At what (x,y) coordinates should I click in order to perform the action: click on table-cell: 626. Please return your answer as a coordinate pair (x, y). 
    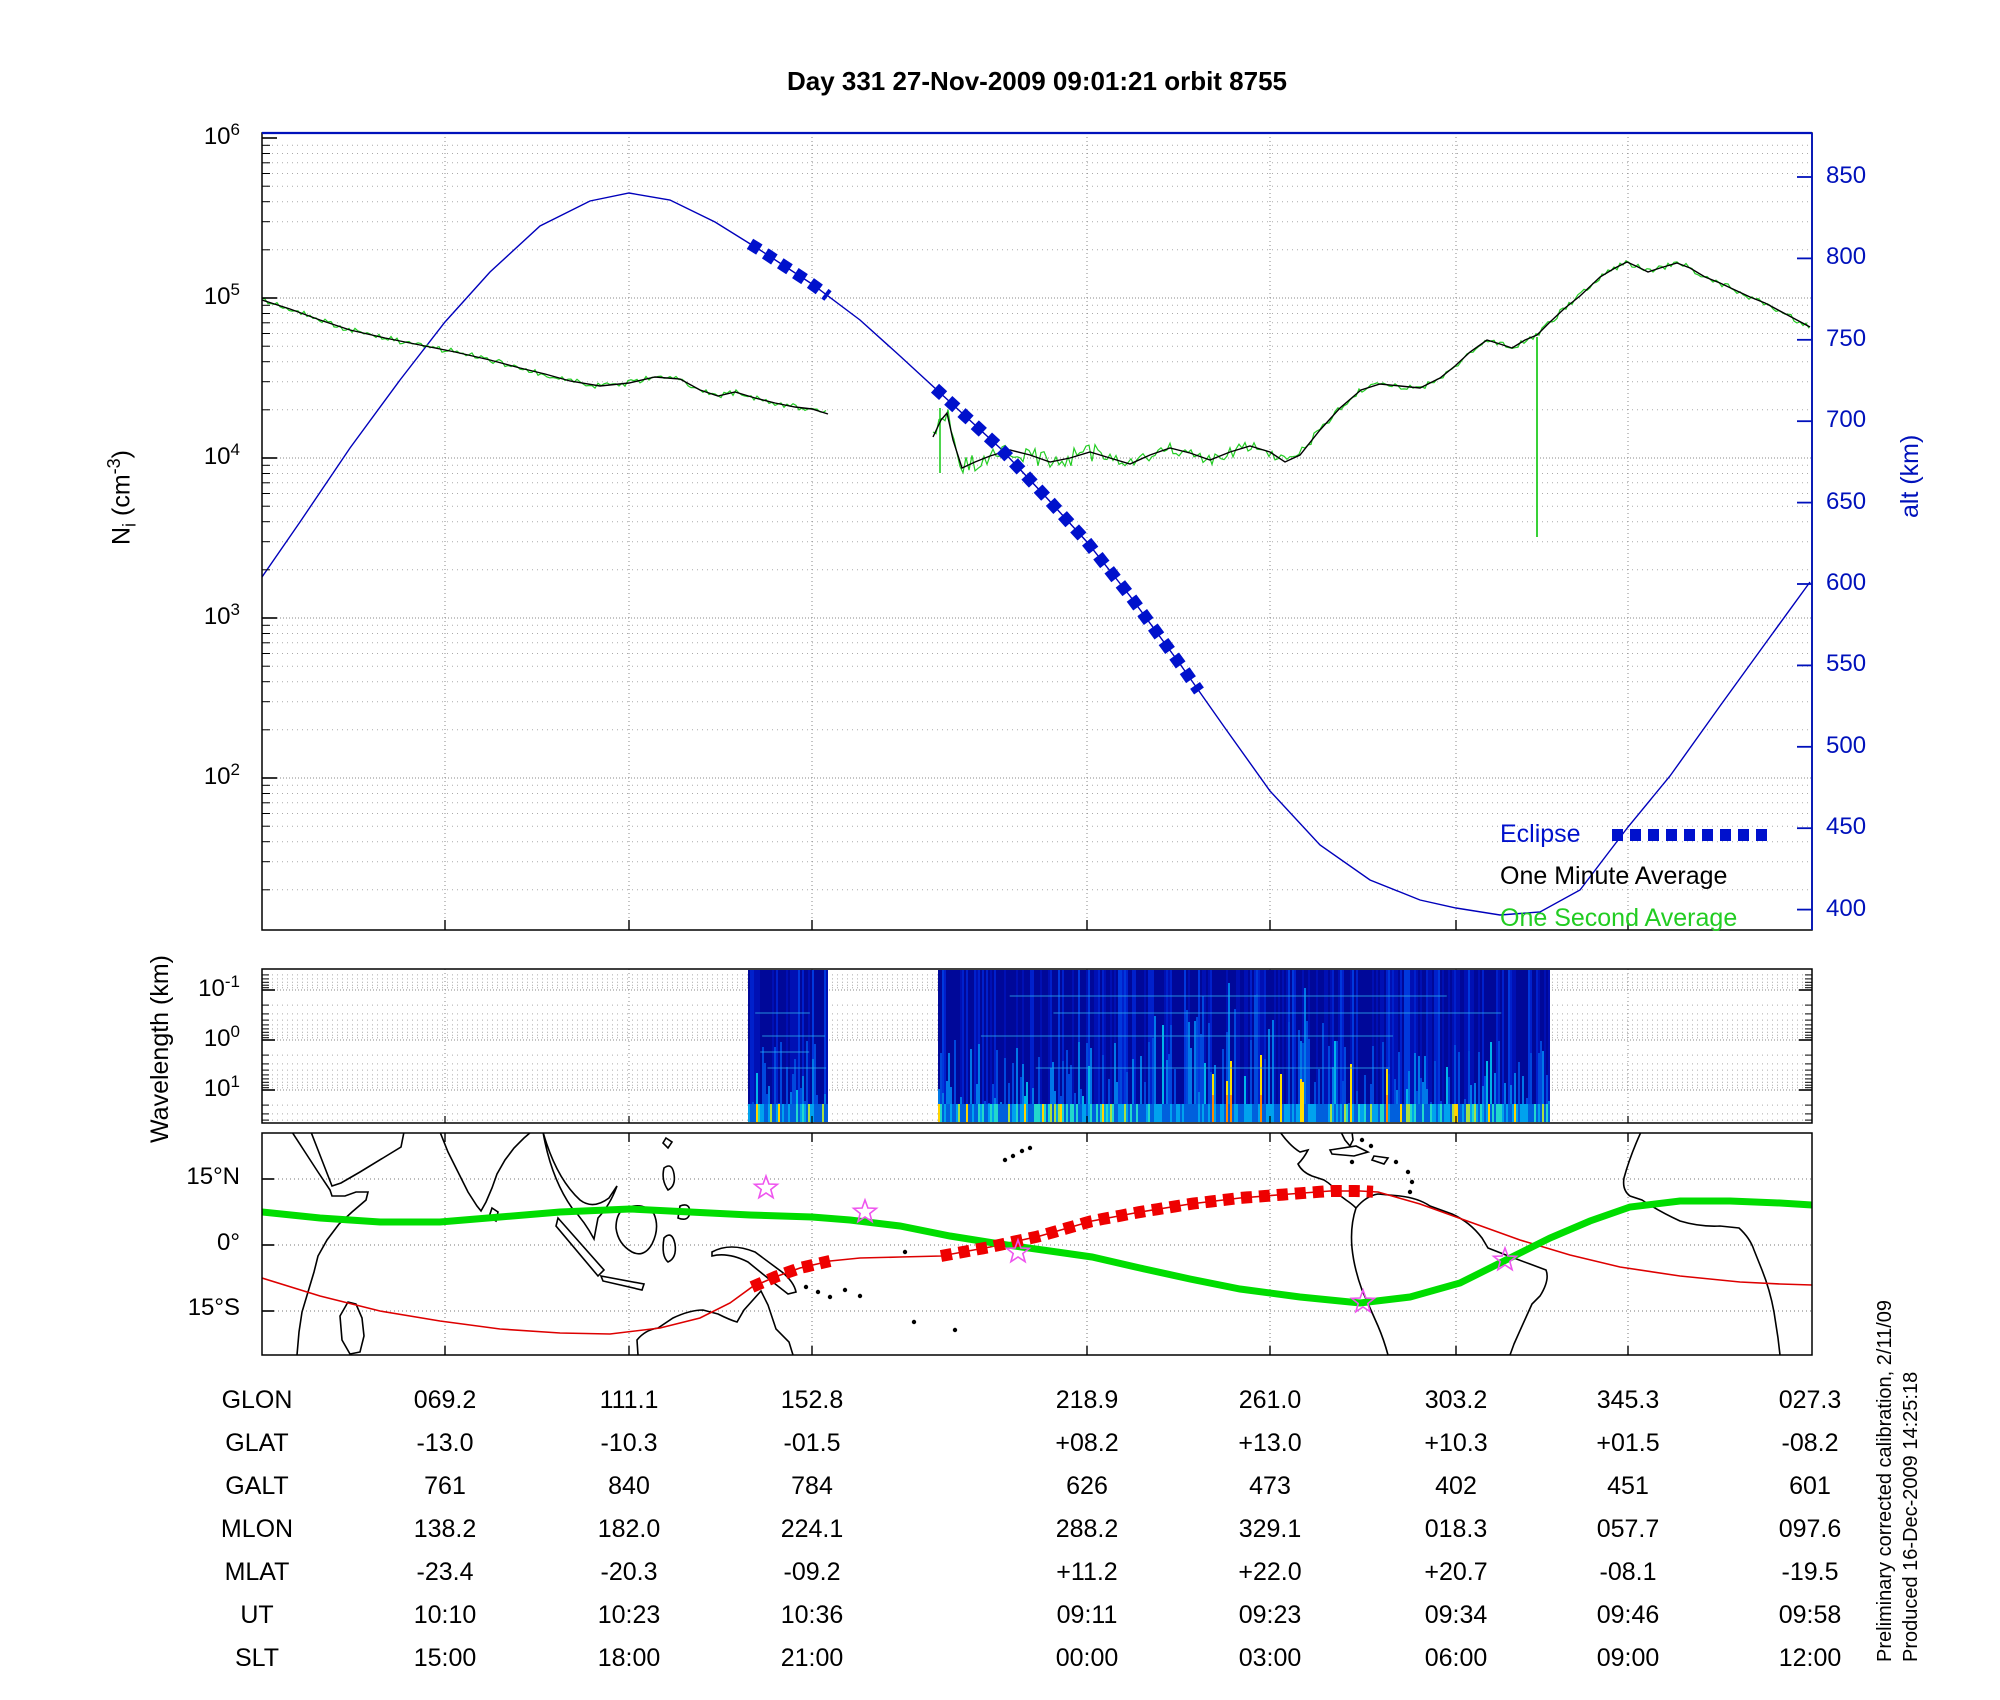
    Looking at the image, I should click on (1087, 1486).